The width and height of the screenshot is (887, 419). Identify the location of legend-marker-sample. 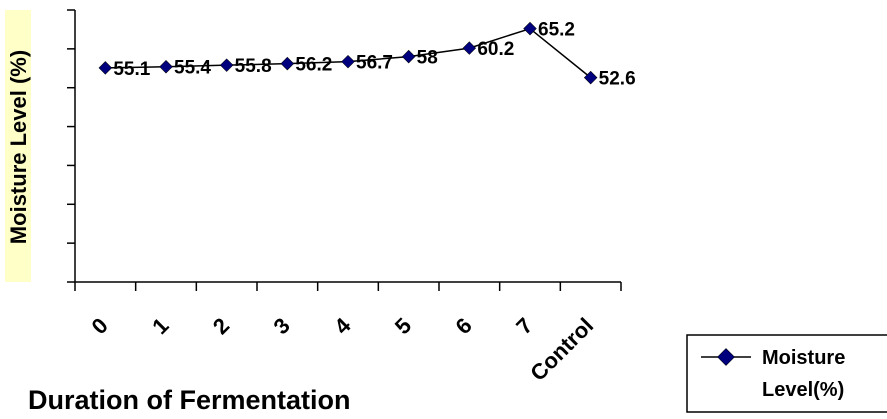
(726, 357).